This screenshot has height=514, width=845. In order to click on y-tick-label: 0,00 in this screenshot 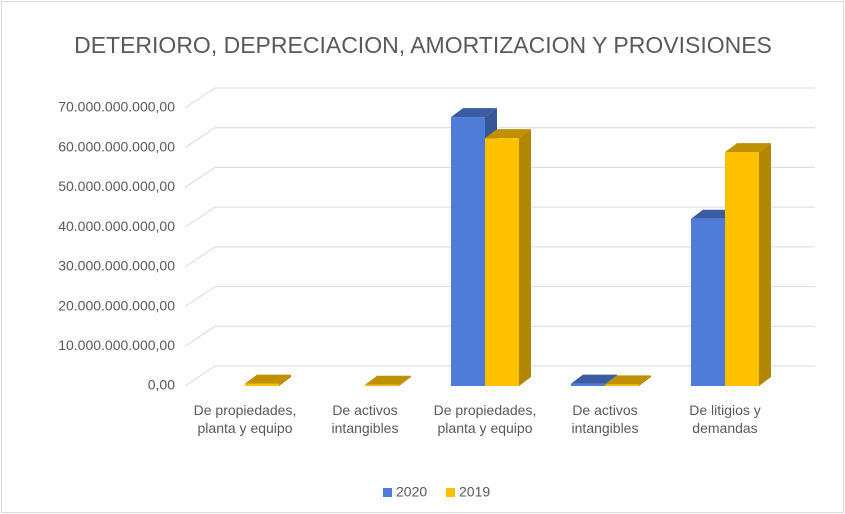, I will do `click(161, 385)`.